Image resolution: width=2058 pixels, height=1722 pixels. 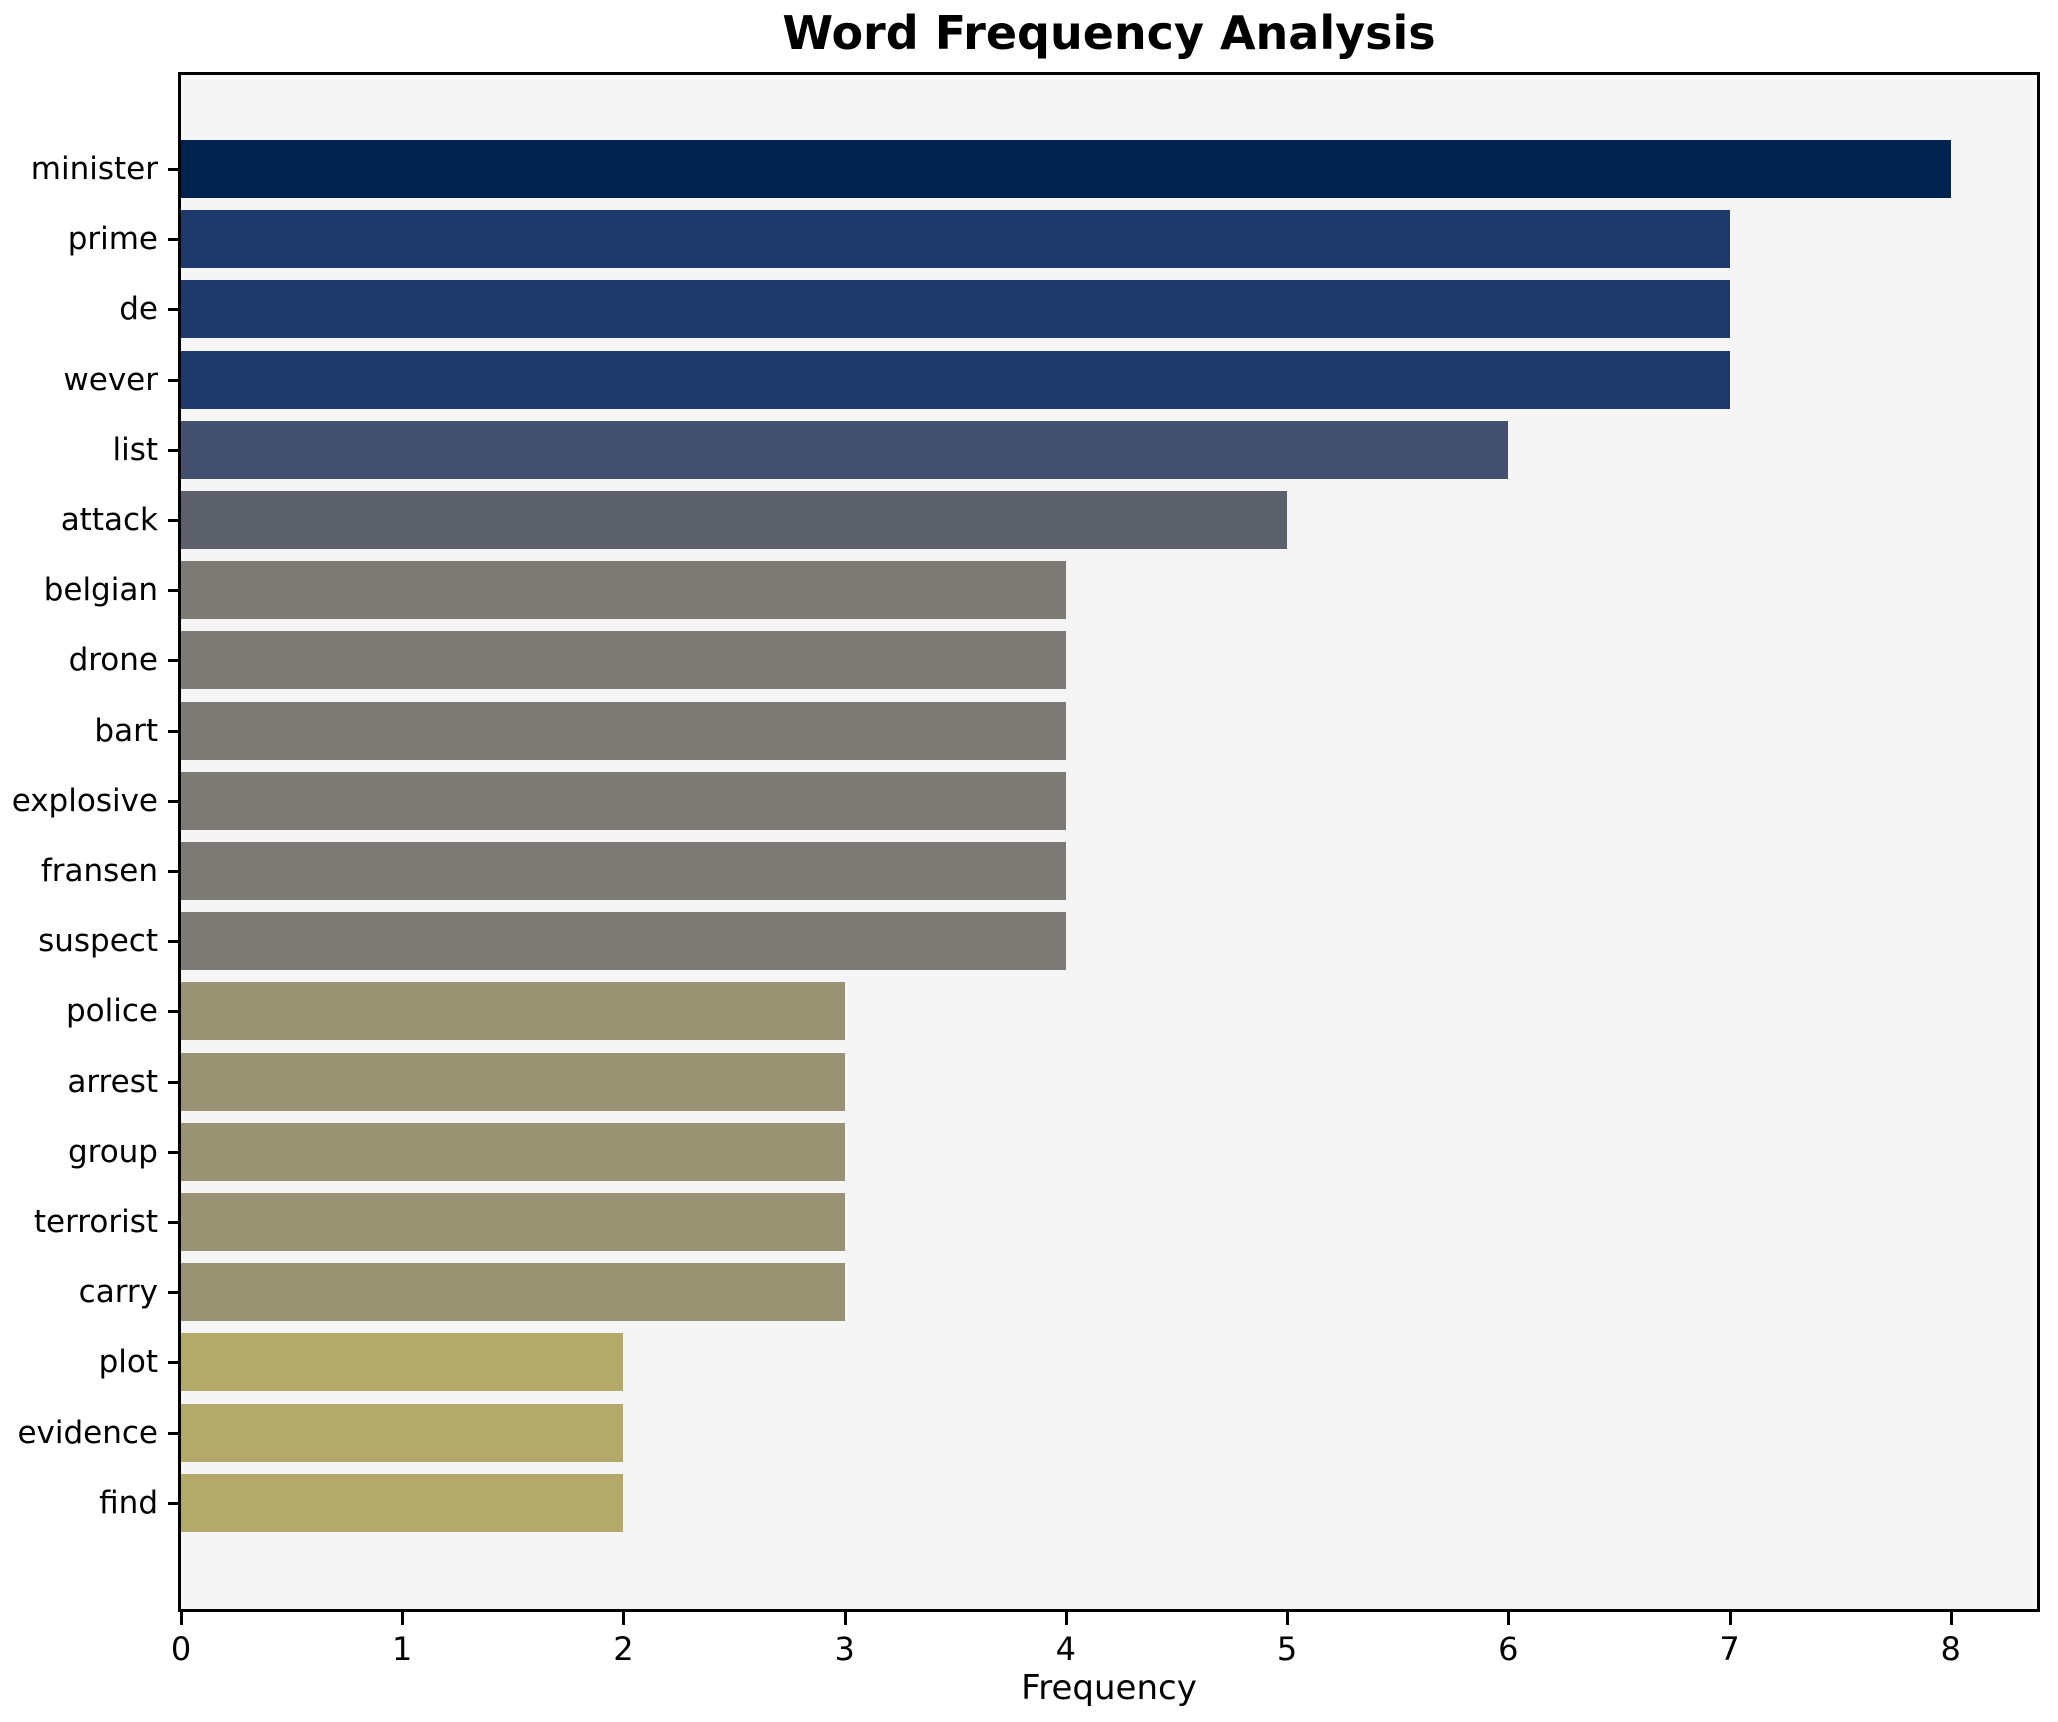 I want to click on x-tick-label-4: 4, so click(x=1066, y=1649).